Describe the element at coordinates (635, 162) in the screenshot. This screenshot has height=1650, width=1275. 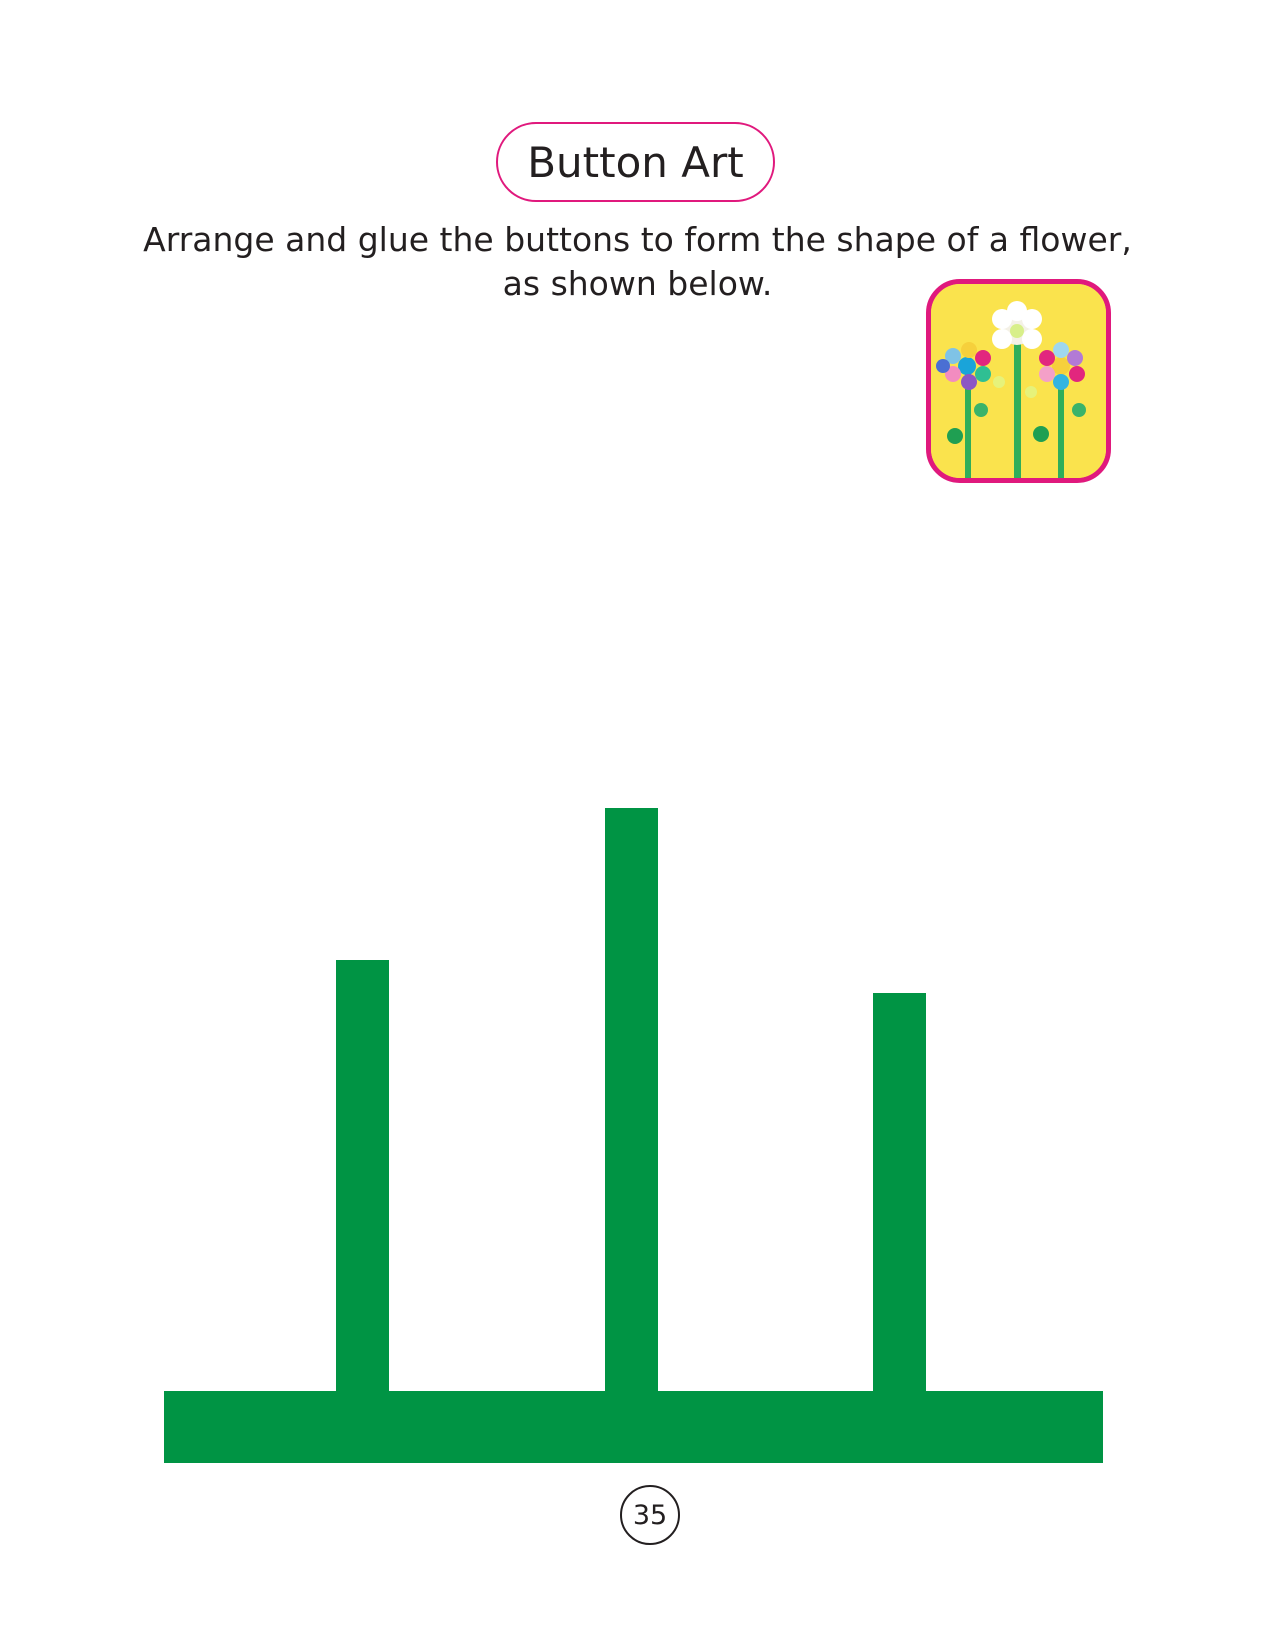
I see `activity-title: Button Art` at that location.